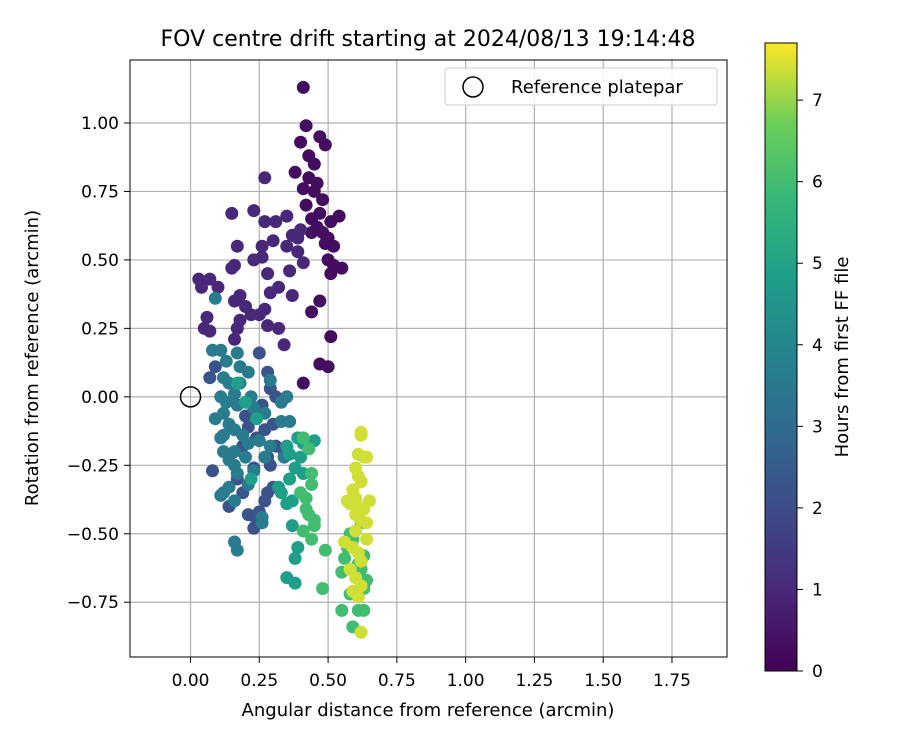 The width and height of the screenshot is (900, 754). Describe the element at coordinates (397, 681) in the screenshot. I see `x-tick-label: 0.75` at that location.